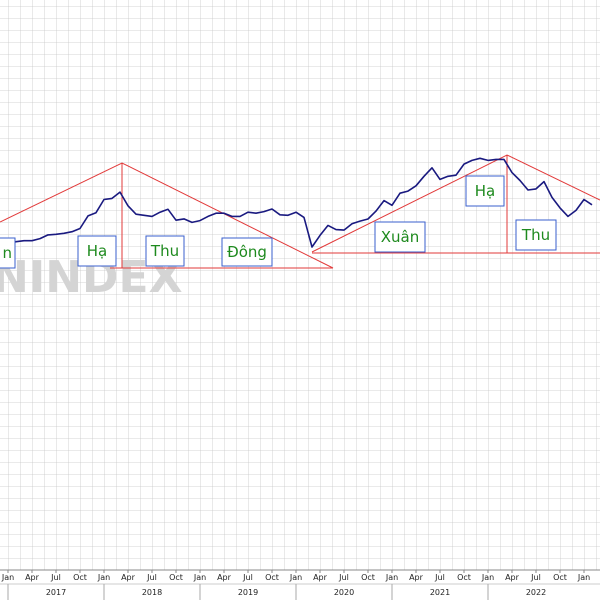 The width and height of the screenshot is (600, 600). What do you see at coordinates (152, 592) in the screenshot?
I see `year-label: 2018` at bounding box center [152, 592].